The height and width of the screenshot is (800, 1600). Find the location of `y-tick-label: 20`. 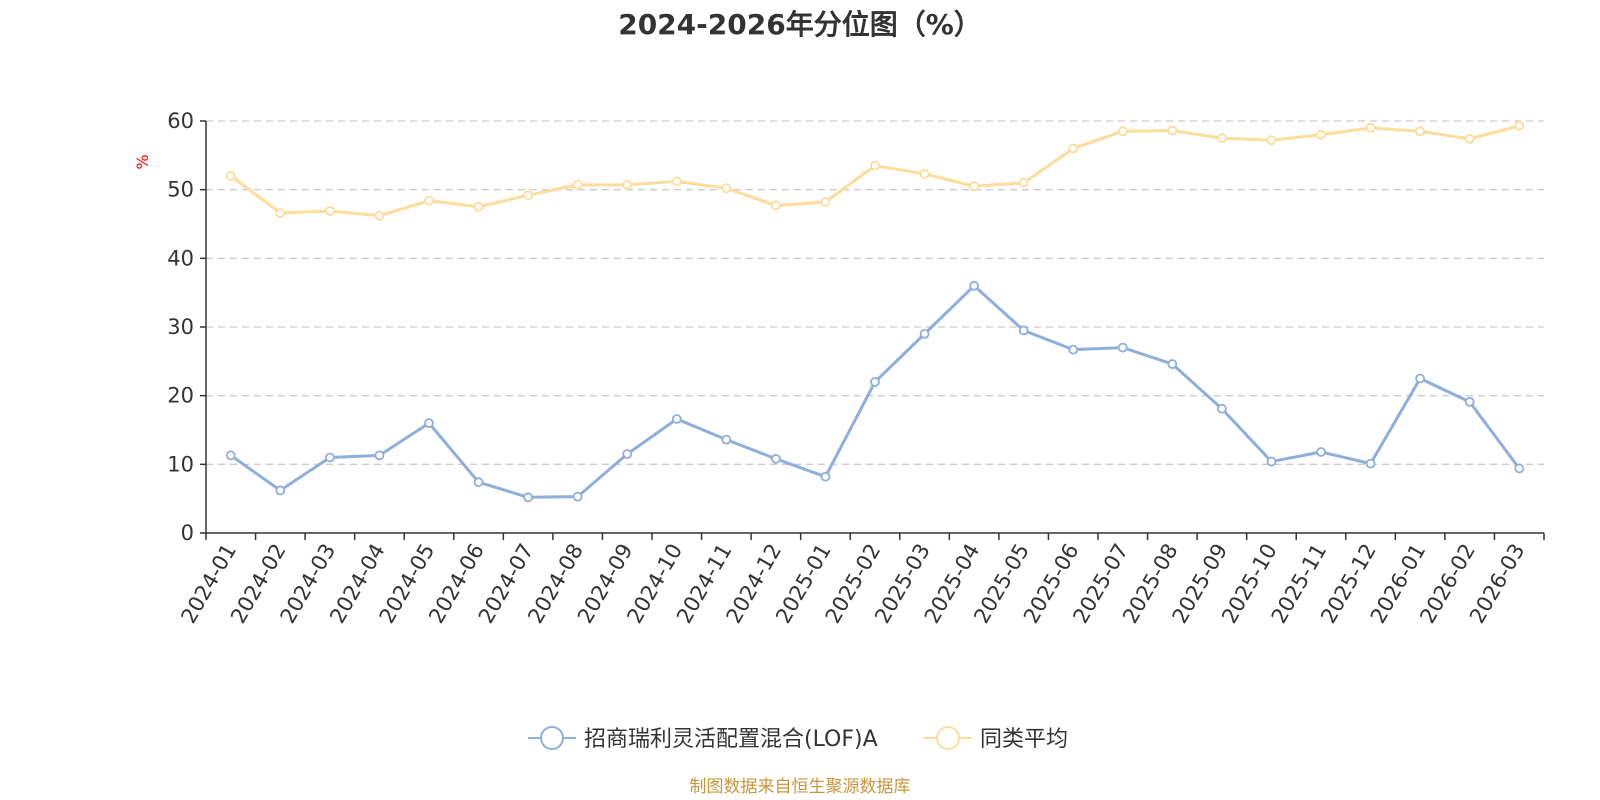

y-tick-label: 20 is located at coordinates (180, 396).